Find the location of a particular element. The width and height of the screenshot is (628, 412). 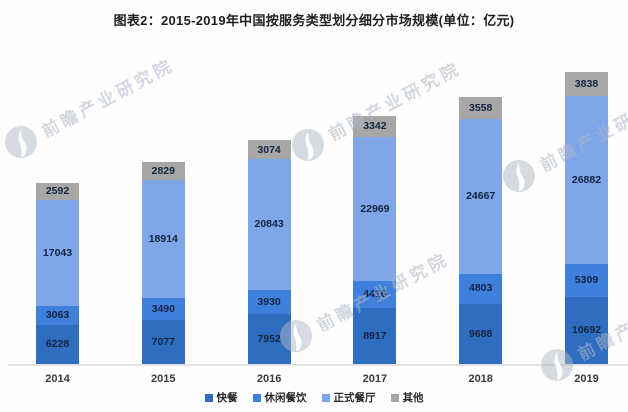

segment-value-label: 20843 is located at coordinates (269, 224).